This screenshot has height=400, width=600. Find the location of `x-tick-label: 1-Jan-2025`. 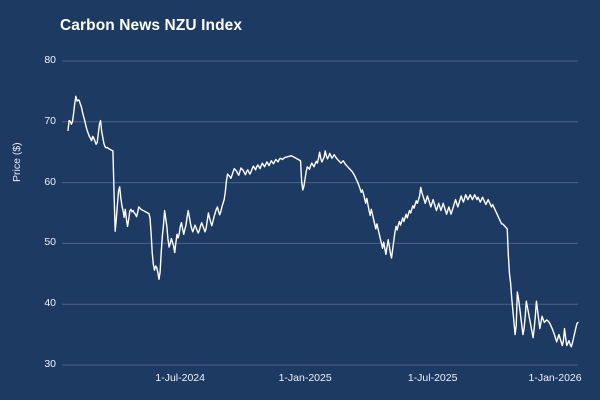

x-tick-label: 1-Jan-2025 is located at coordinates (305, 378).